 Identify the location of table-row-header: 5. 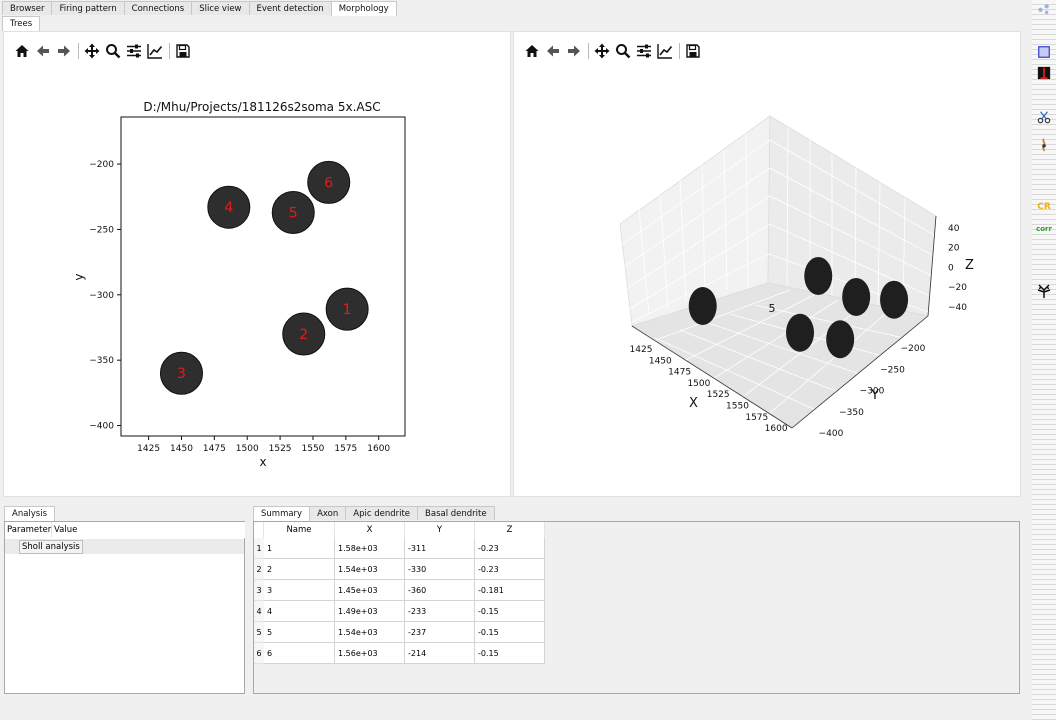
(259, 632).